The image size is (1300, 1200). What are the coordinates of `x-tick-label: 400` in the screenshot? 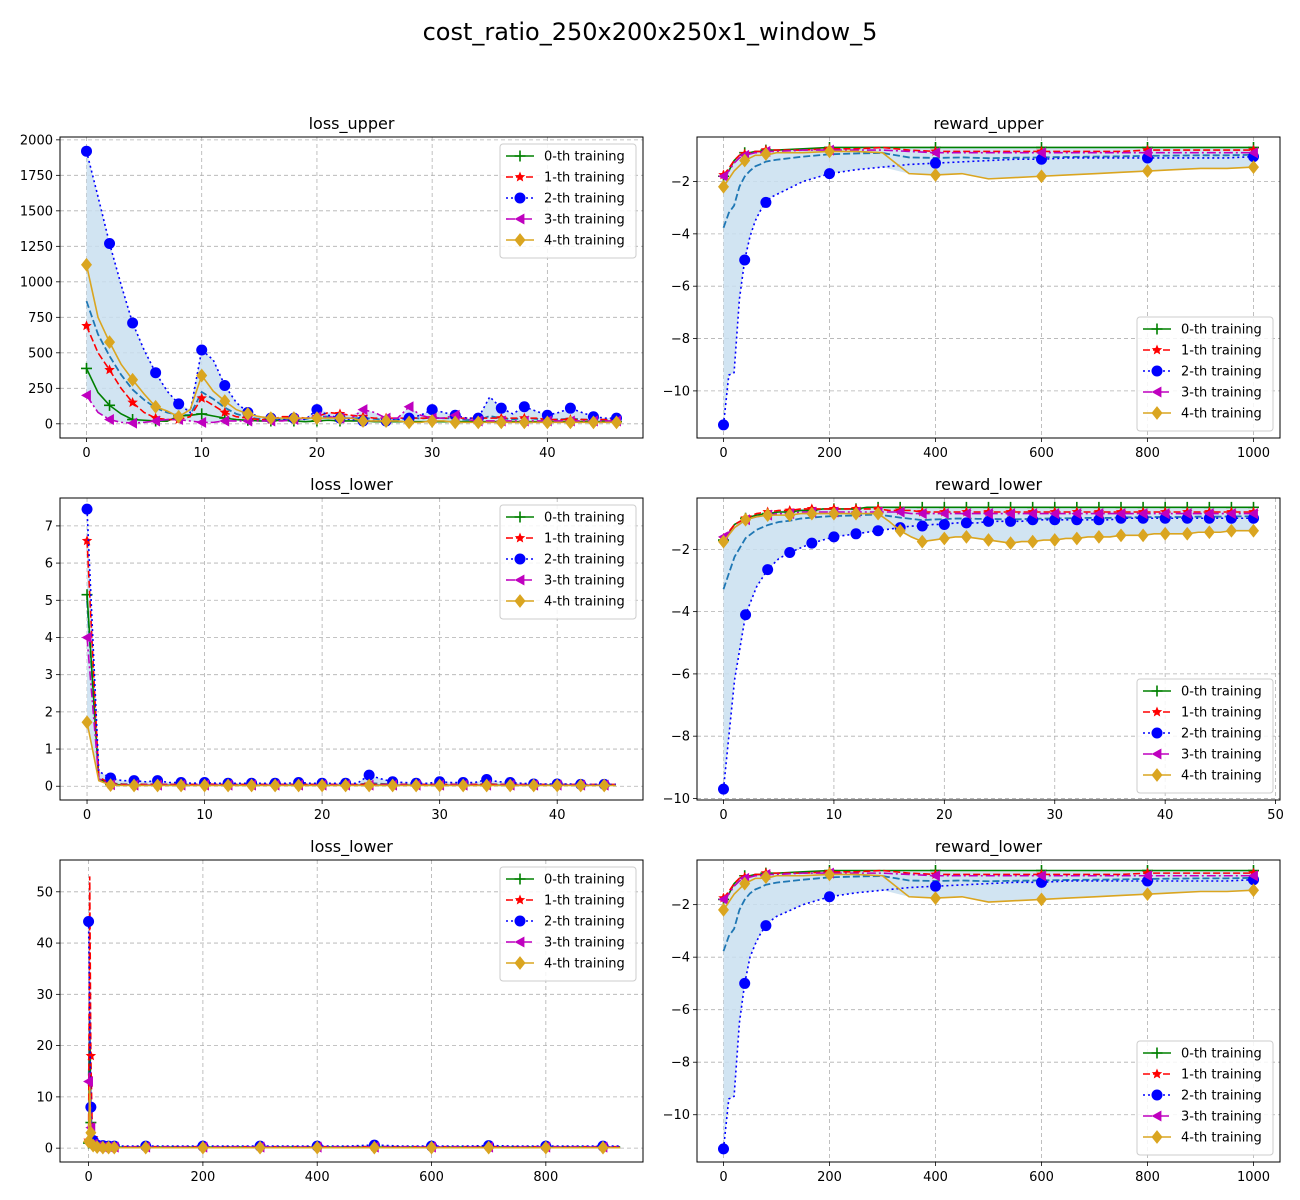 It's located at (935, 1177).